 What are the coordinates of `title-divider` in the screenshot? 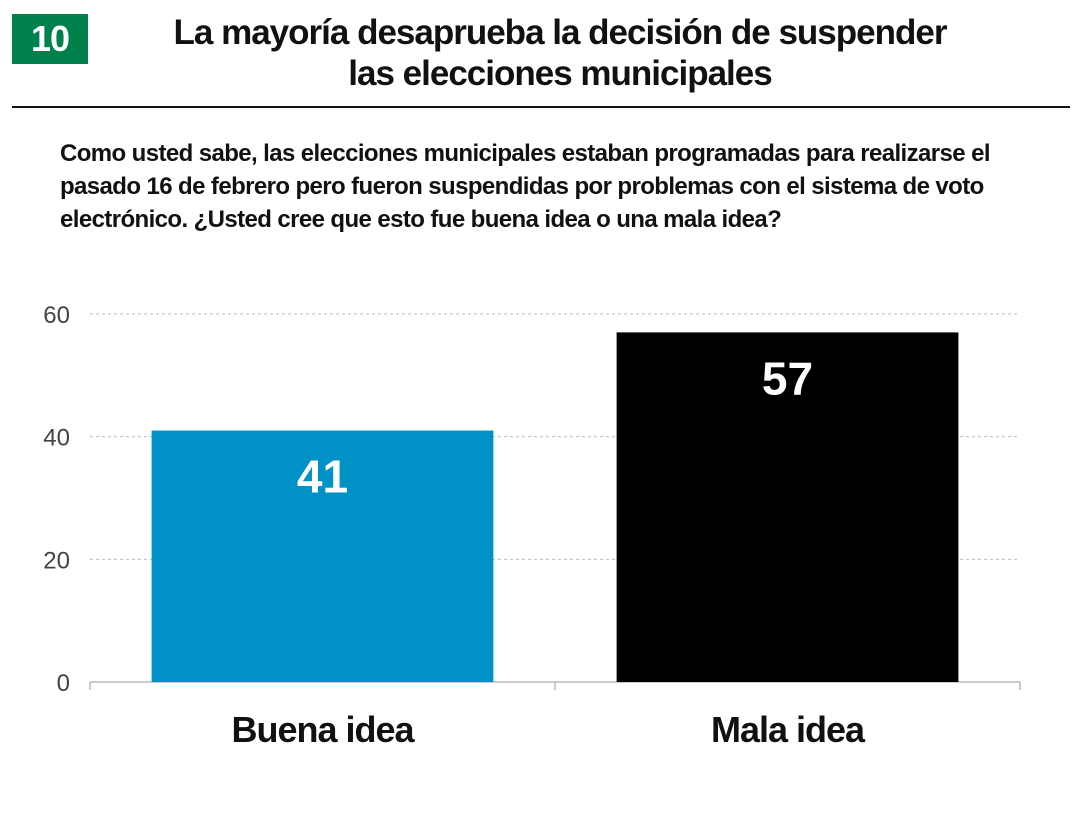 It's located at (541, 107).